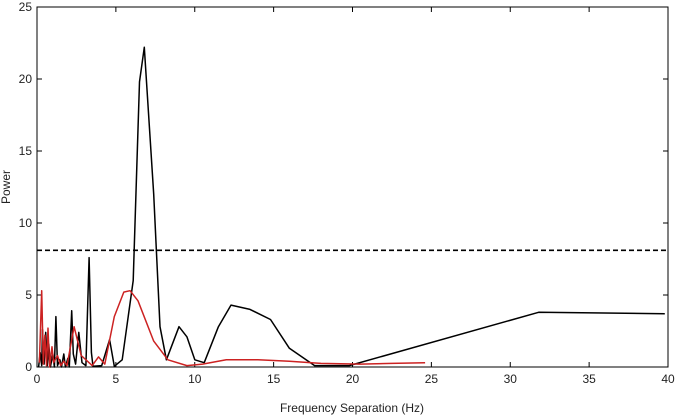  What do you see at coordinates (26, 223) in the screenshot?
I see `y-tick-label: 10` at bounding box center [26, 223].